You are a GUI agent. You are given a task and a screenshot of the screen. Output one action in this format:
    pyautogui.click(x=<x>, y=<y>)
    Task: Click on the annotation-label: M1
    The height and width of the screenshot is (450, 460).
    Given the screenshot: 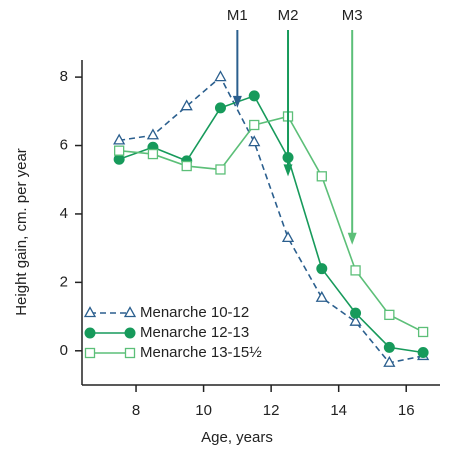 What is the action you would take?
    pyautogui.click(x=237, y=15)
    